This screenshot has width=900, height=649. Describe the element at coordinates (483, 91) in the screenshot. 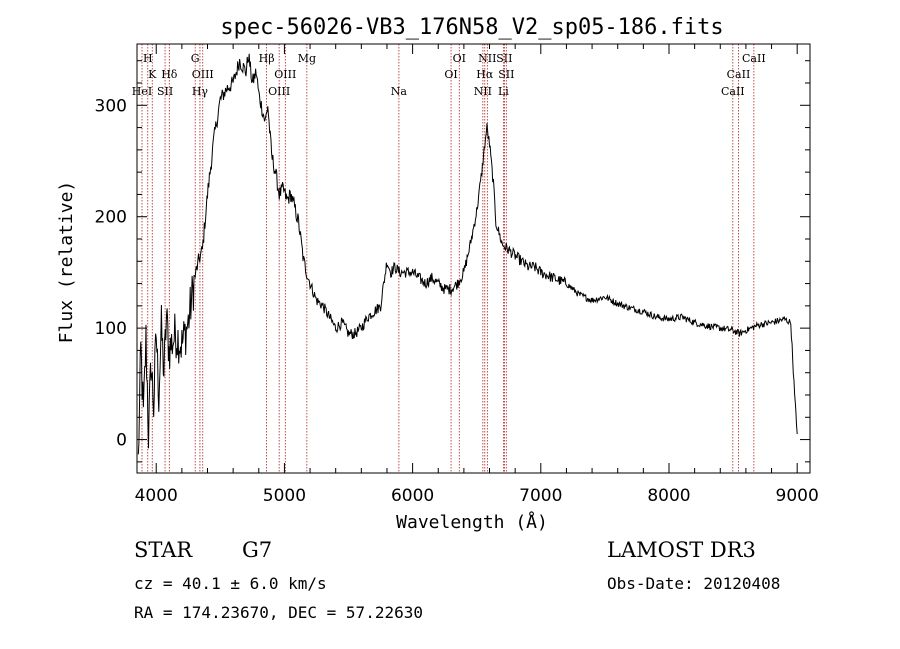

I see `marker-label-19: NII` at that location.